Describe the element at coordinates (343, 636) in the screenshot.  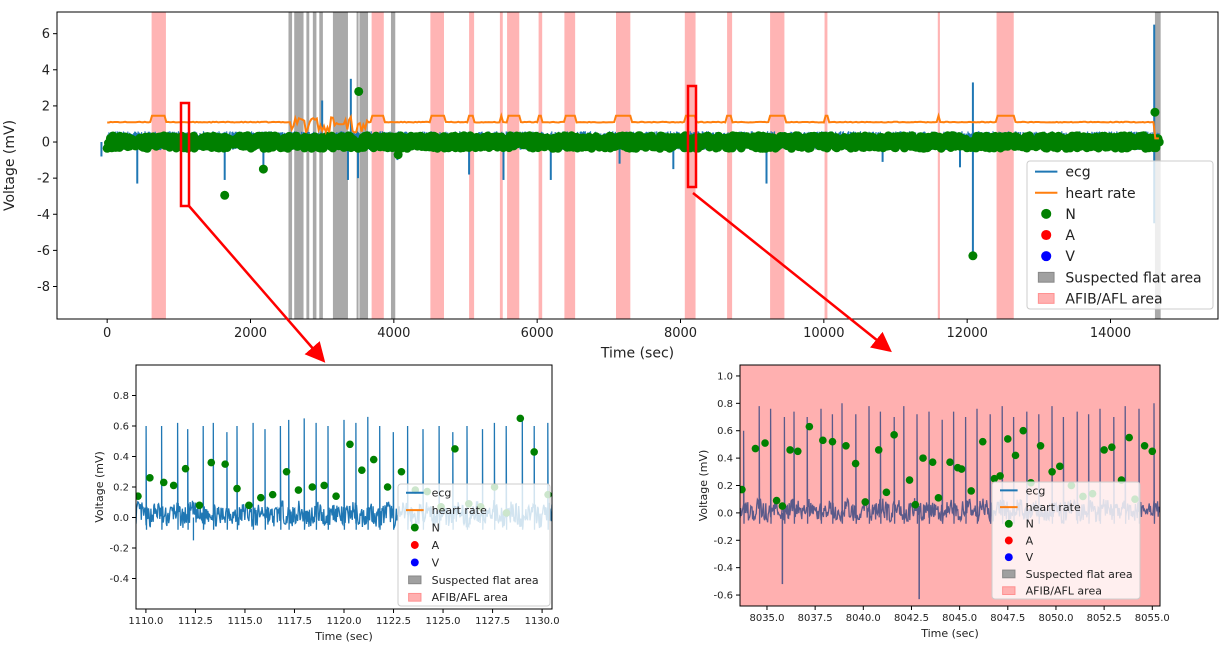
I see `x-axis-label: Time (sec)` at that location.